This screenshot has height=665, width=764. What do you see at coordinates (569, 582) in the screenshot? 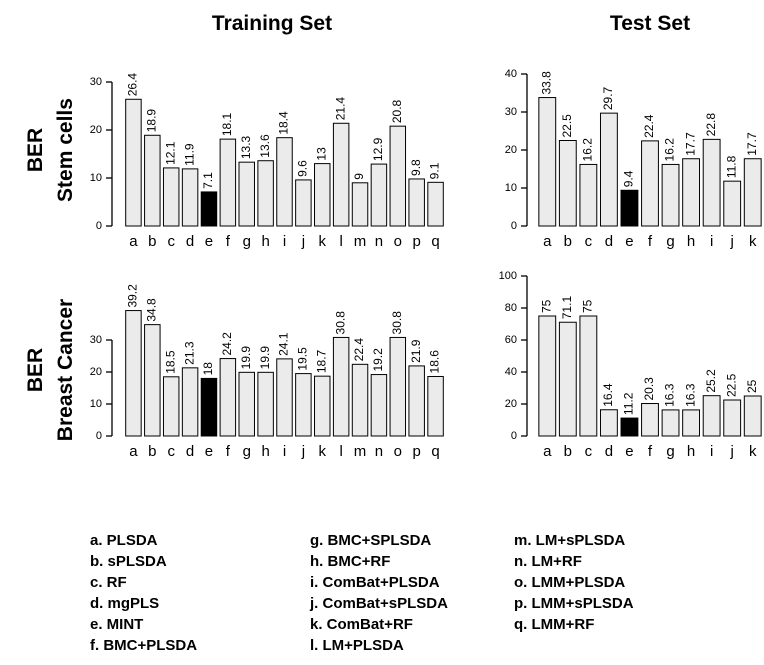
I see `legend-item: o. LMM+PLSDA` at bounding box center [569, 582].